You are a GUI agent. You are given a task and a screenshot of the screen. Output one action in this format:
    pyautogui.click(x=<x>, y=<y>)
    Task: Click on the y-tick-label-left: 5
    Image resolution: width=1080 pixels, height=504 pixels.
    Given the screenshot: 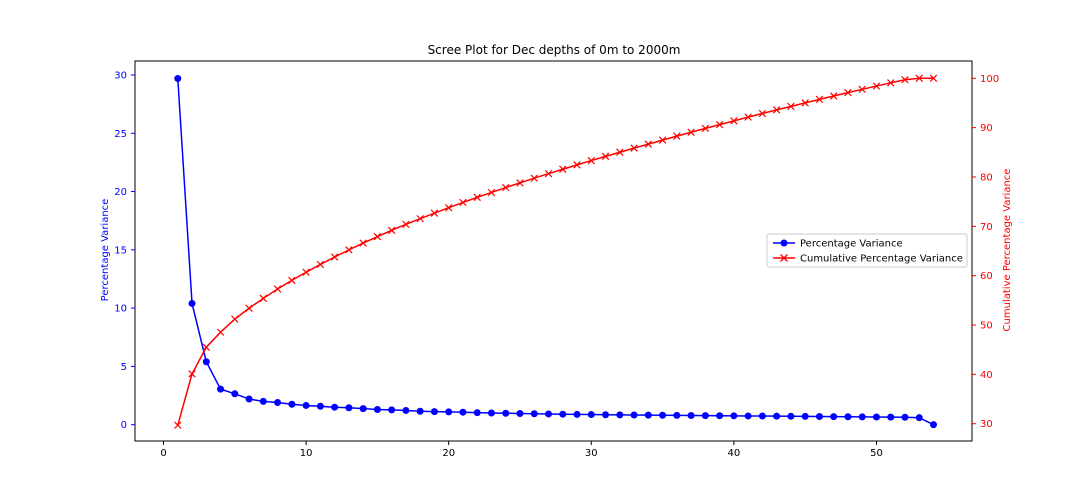 What is the action you would take?
    pyautogui.click(x=124, y=367)
    